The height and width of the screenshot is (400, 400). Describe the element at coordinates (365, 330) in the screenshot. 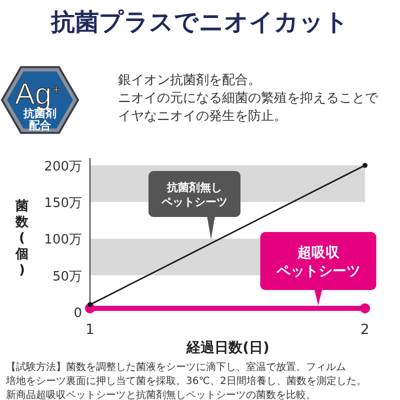

I see `x-tick-label: 2` at that location.